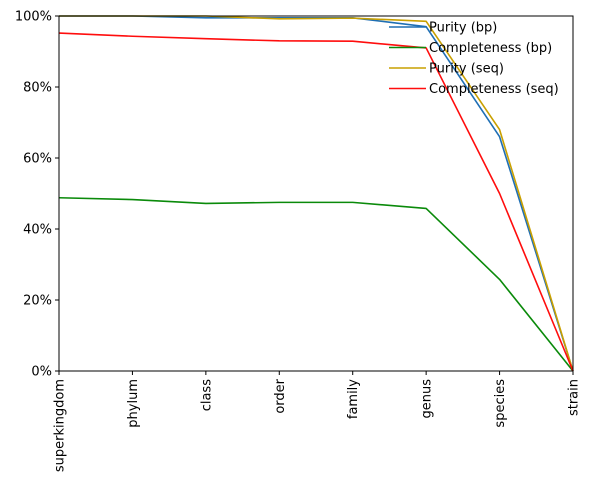 The image size is (590, 490). I want to click on y-tick-label: 40%, so click(37, 230).